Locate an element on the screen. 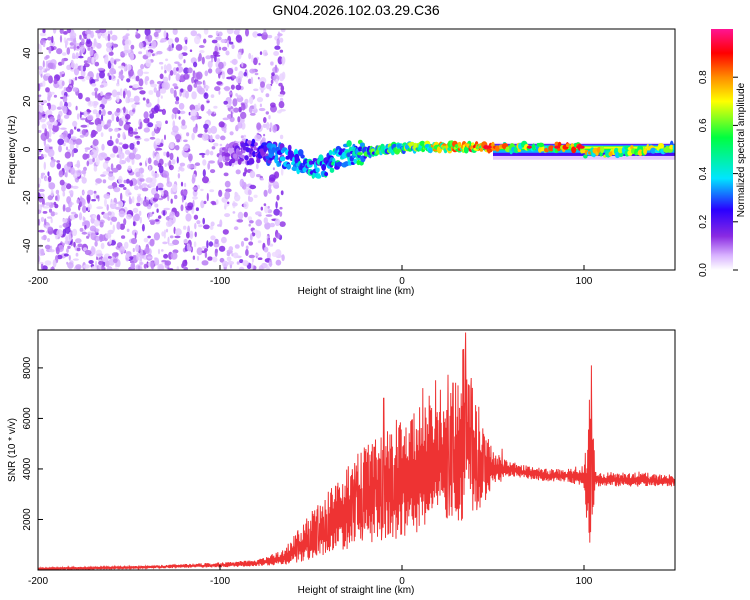  spectrogram-y-tick-label: -20 is located at coordinates (27, 197).